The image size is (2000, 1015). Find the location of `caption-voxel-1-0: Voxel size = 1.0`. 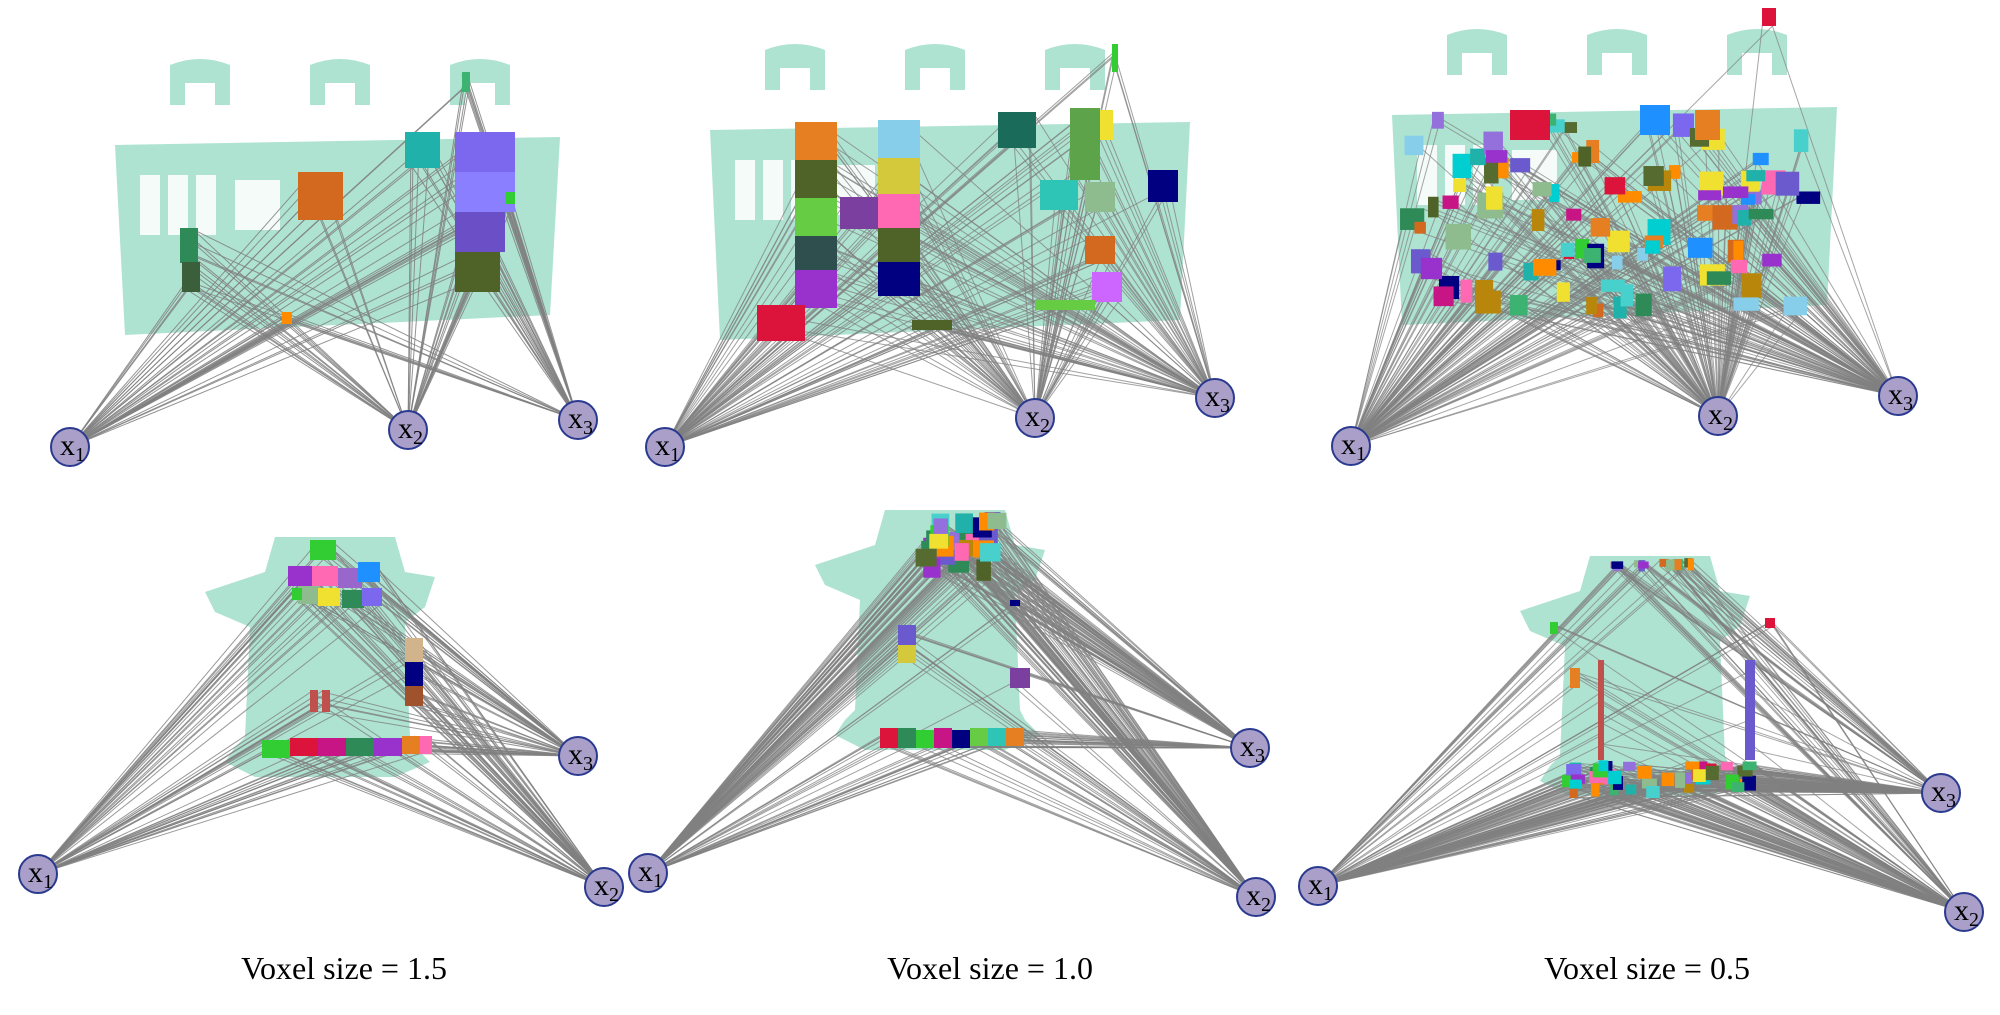

caption-voxel-1-0: Voxel size = 1.0 is located at coordinates (990, 968).